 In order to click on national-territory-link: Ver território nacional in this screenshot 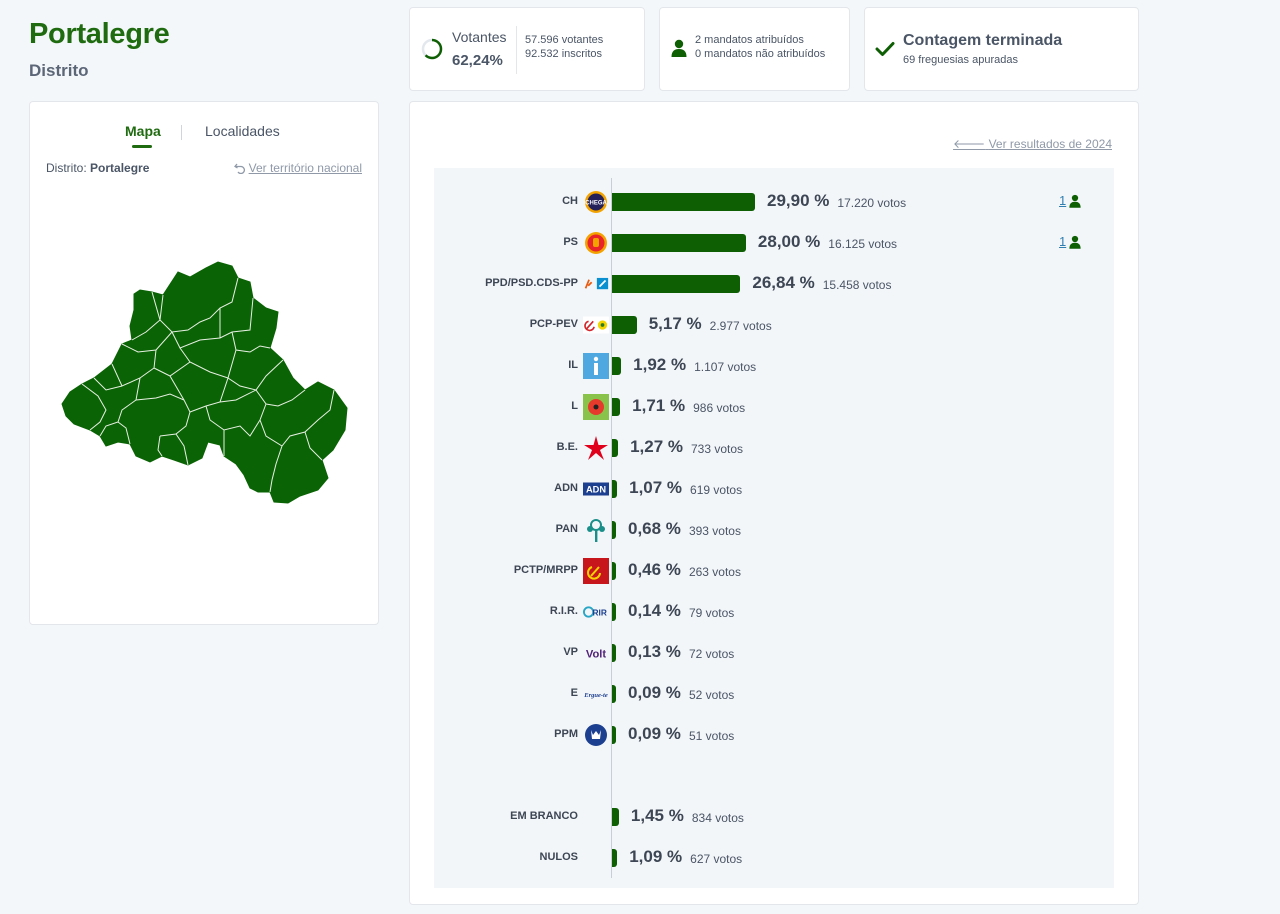, I will do `click(297, 168)`.